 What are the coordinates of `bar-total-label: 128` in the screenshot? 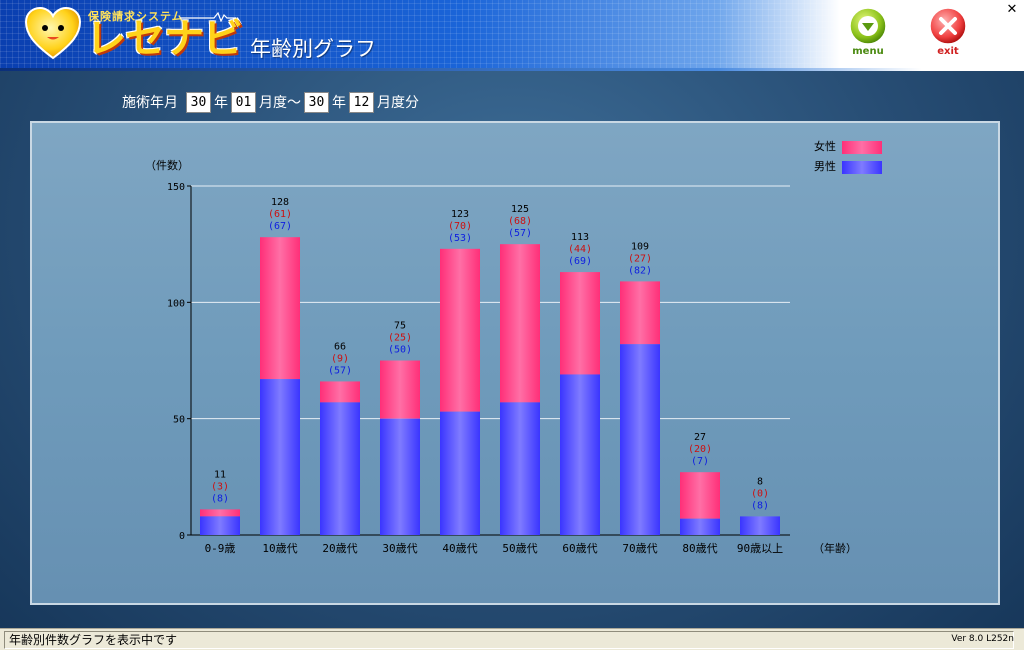 It's located at (280, 202).